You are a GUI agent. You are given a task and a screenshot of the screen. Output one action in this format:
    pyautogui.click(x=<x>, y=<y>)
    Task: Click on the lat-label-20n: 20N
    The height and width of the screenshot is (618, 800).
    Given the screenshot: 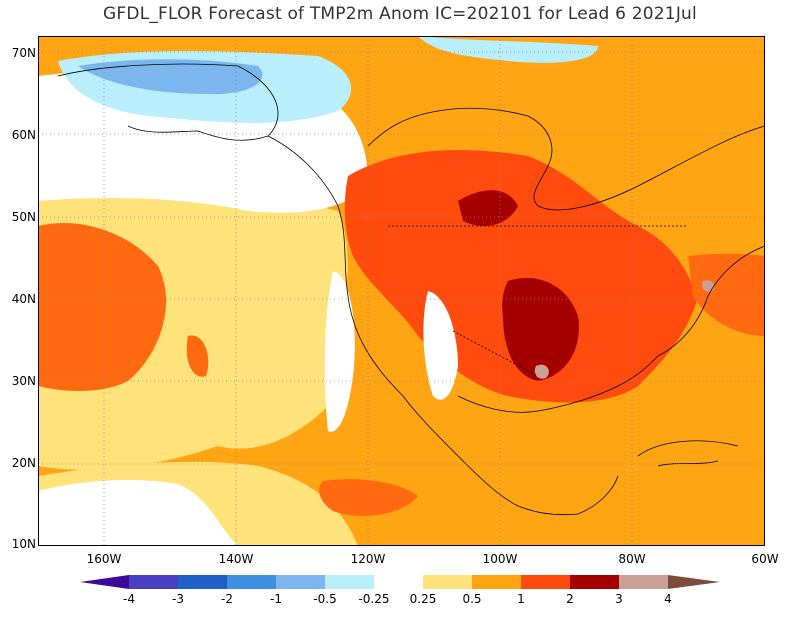 What is the action you would take?
    pyautogui.click(x=23, y=463)
    